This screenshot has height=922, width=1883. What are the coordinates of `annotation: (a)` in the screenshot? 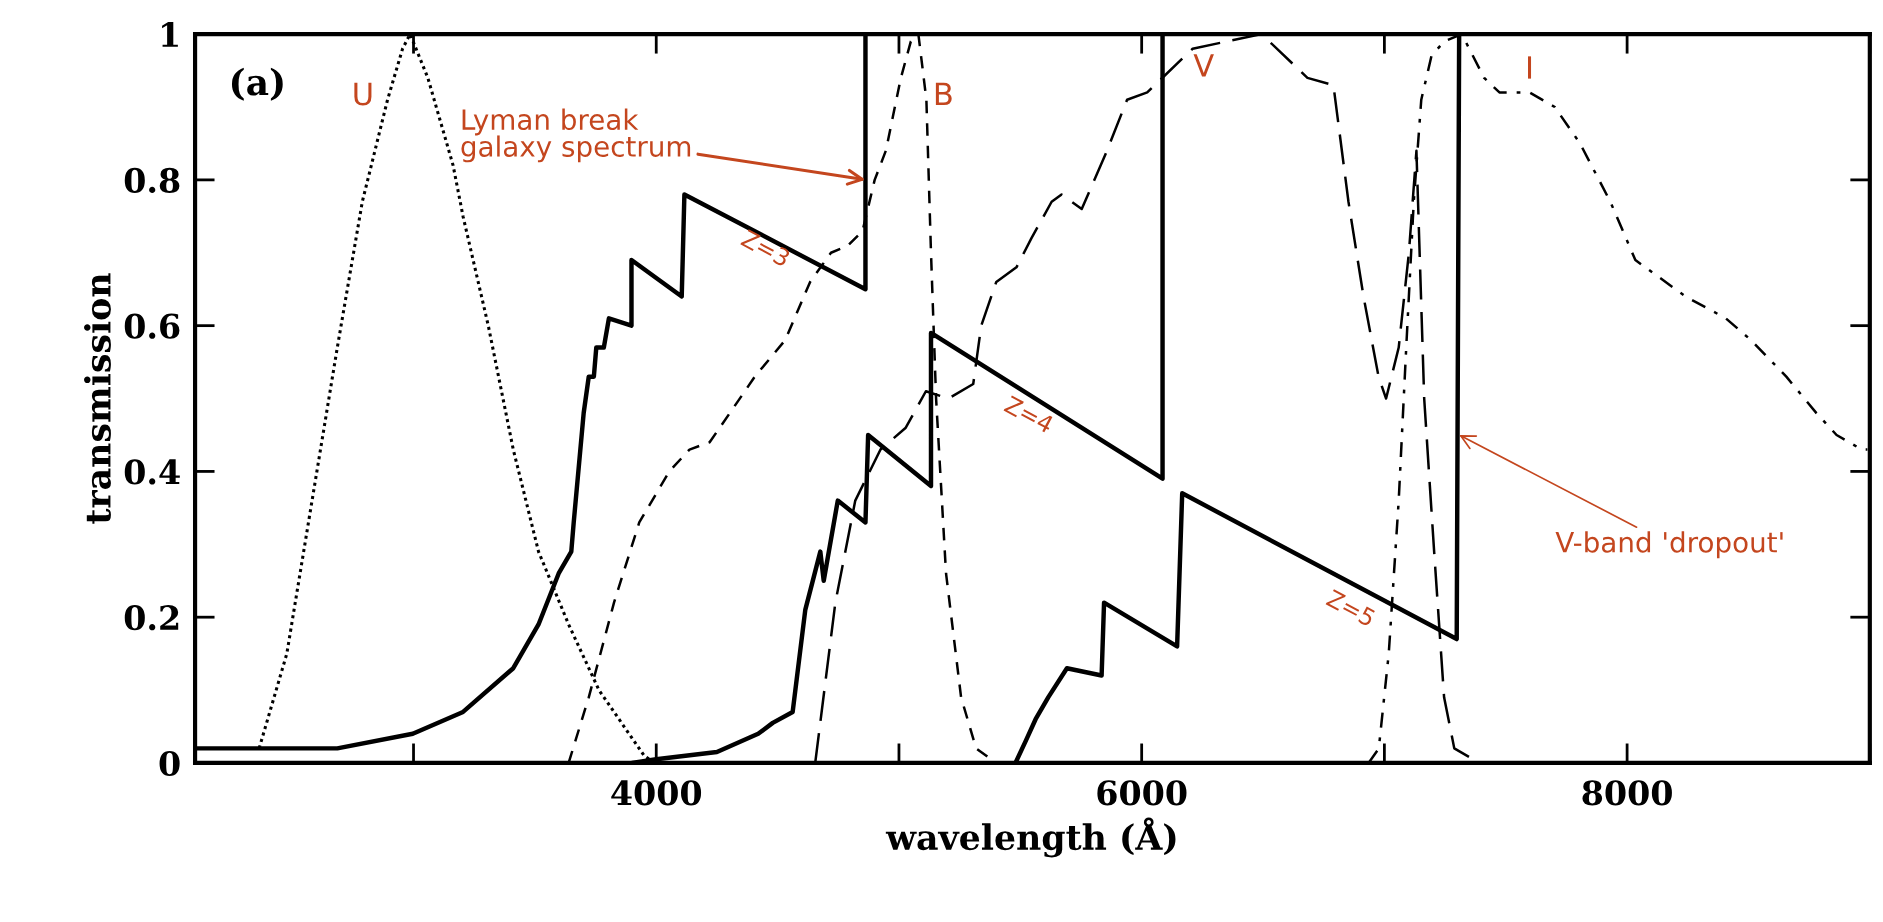 It's located at (257, 84).